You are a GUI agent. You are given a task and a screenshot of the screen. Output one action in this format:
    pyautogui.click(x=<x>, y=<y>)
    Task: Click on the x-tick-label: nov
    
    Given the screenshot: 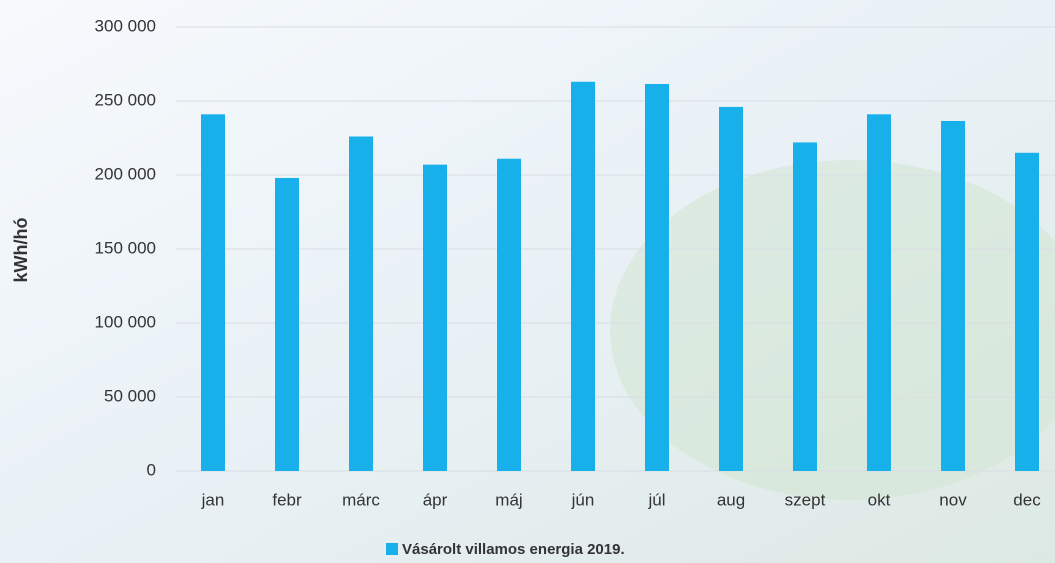 What is the action you would take?
    pyautogui.click(x=953, y=499)
    